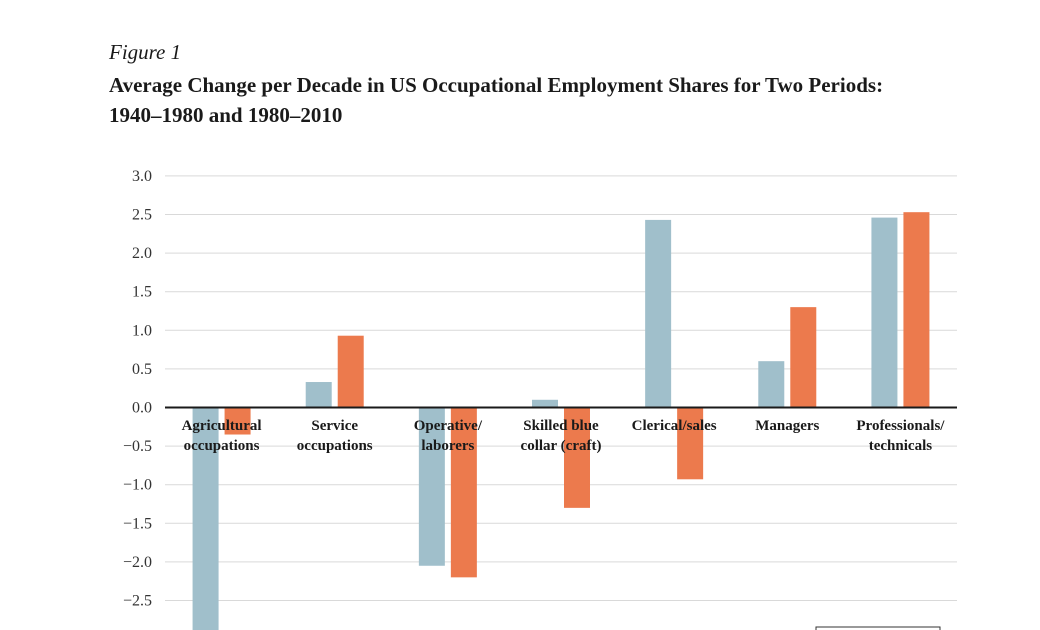  Describe the element at coordinates (448, 426) in the screenshot. I see `category-label: Operative/` at that location.